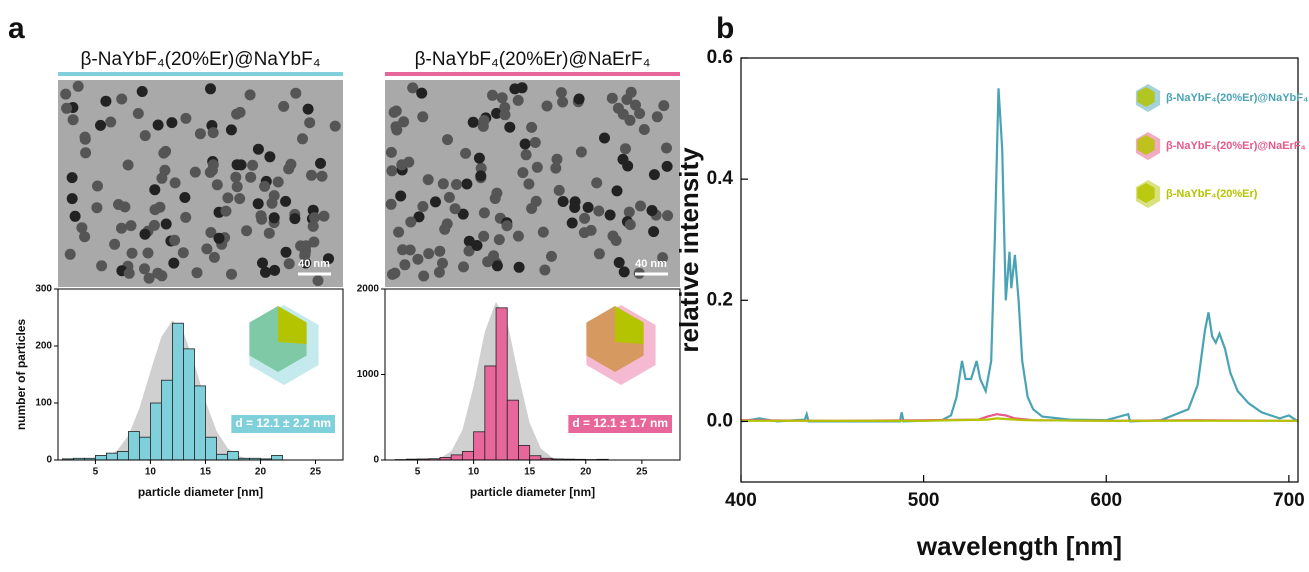  What do you see at coordinates (720, 299) in the screenshot?
I see `y-tick-label: 0.2` at bounding box center [720, 299].